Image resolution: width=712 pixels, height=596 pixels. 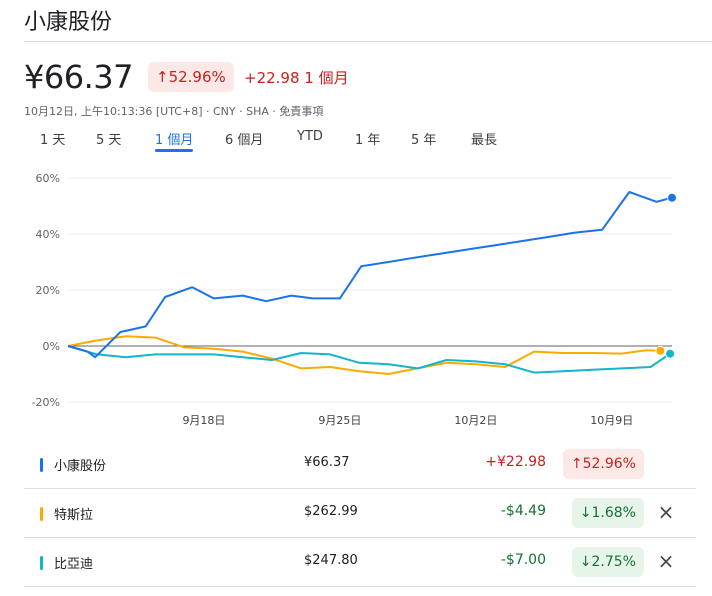 I want to click on legend-percent-badge: ↓2.75%, so click(x=607, y=562).